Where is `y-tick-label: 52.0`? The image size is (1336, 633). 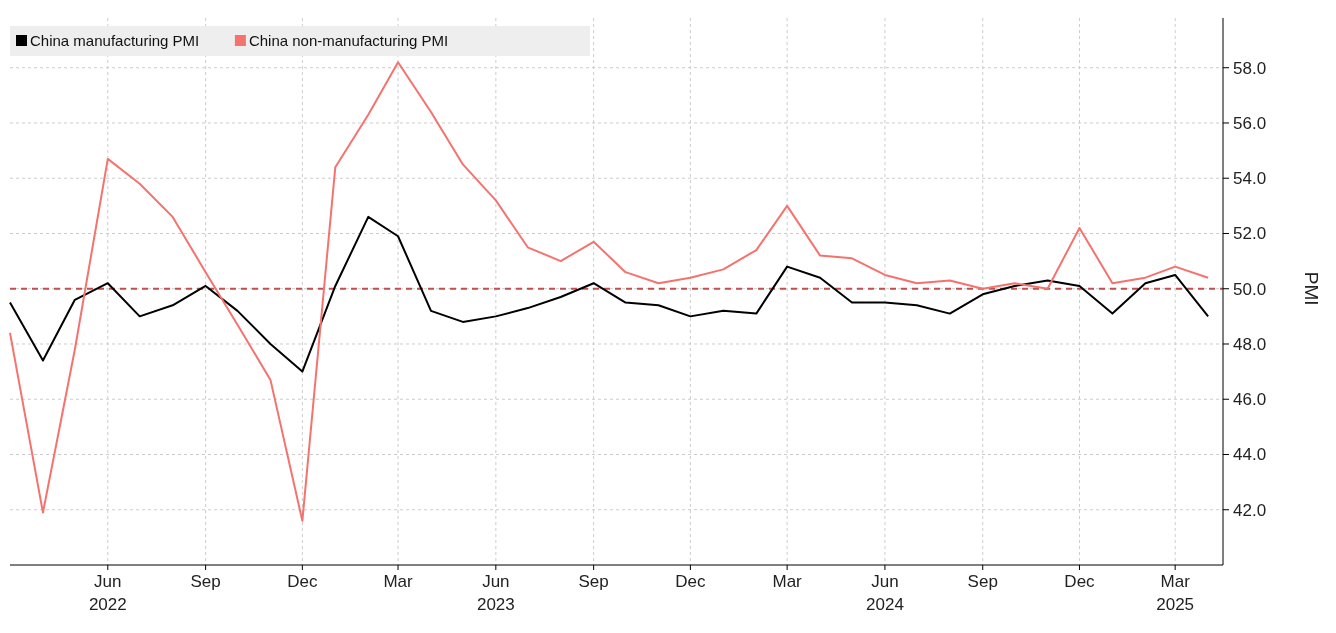
y-tick-label: 52.0 is located at coordinates (1250, 234).